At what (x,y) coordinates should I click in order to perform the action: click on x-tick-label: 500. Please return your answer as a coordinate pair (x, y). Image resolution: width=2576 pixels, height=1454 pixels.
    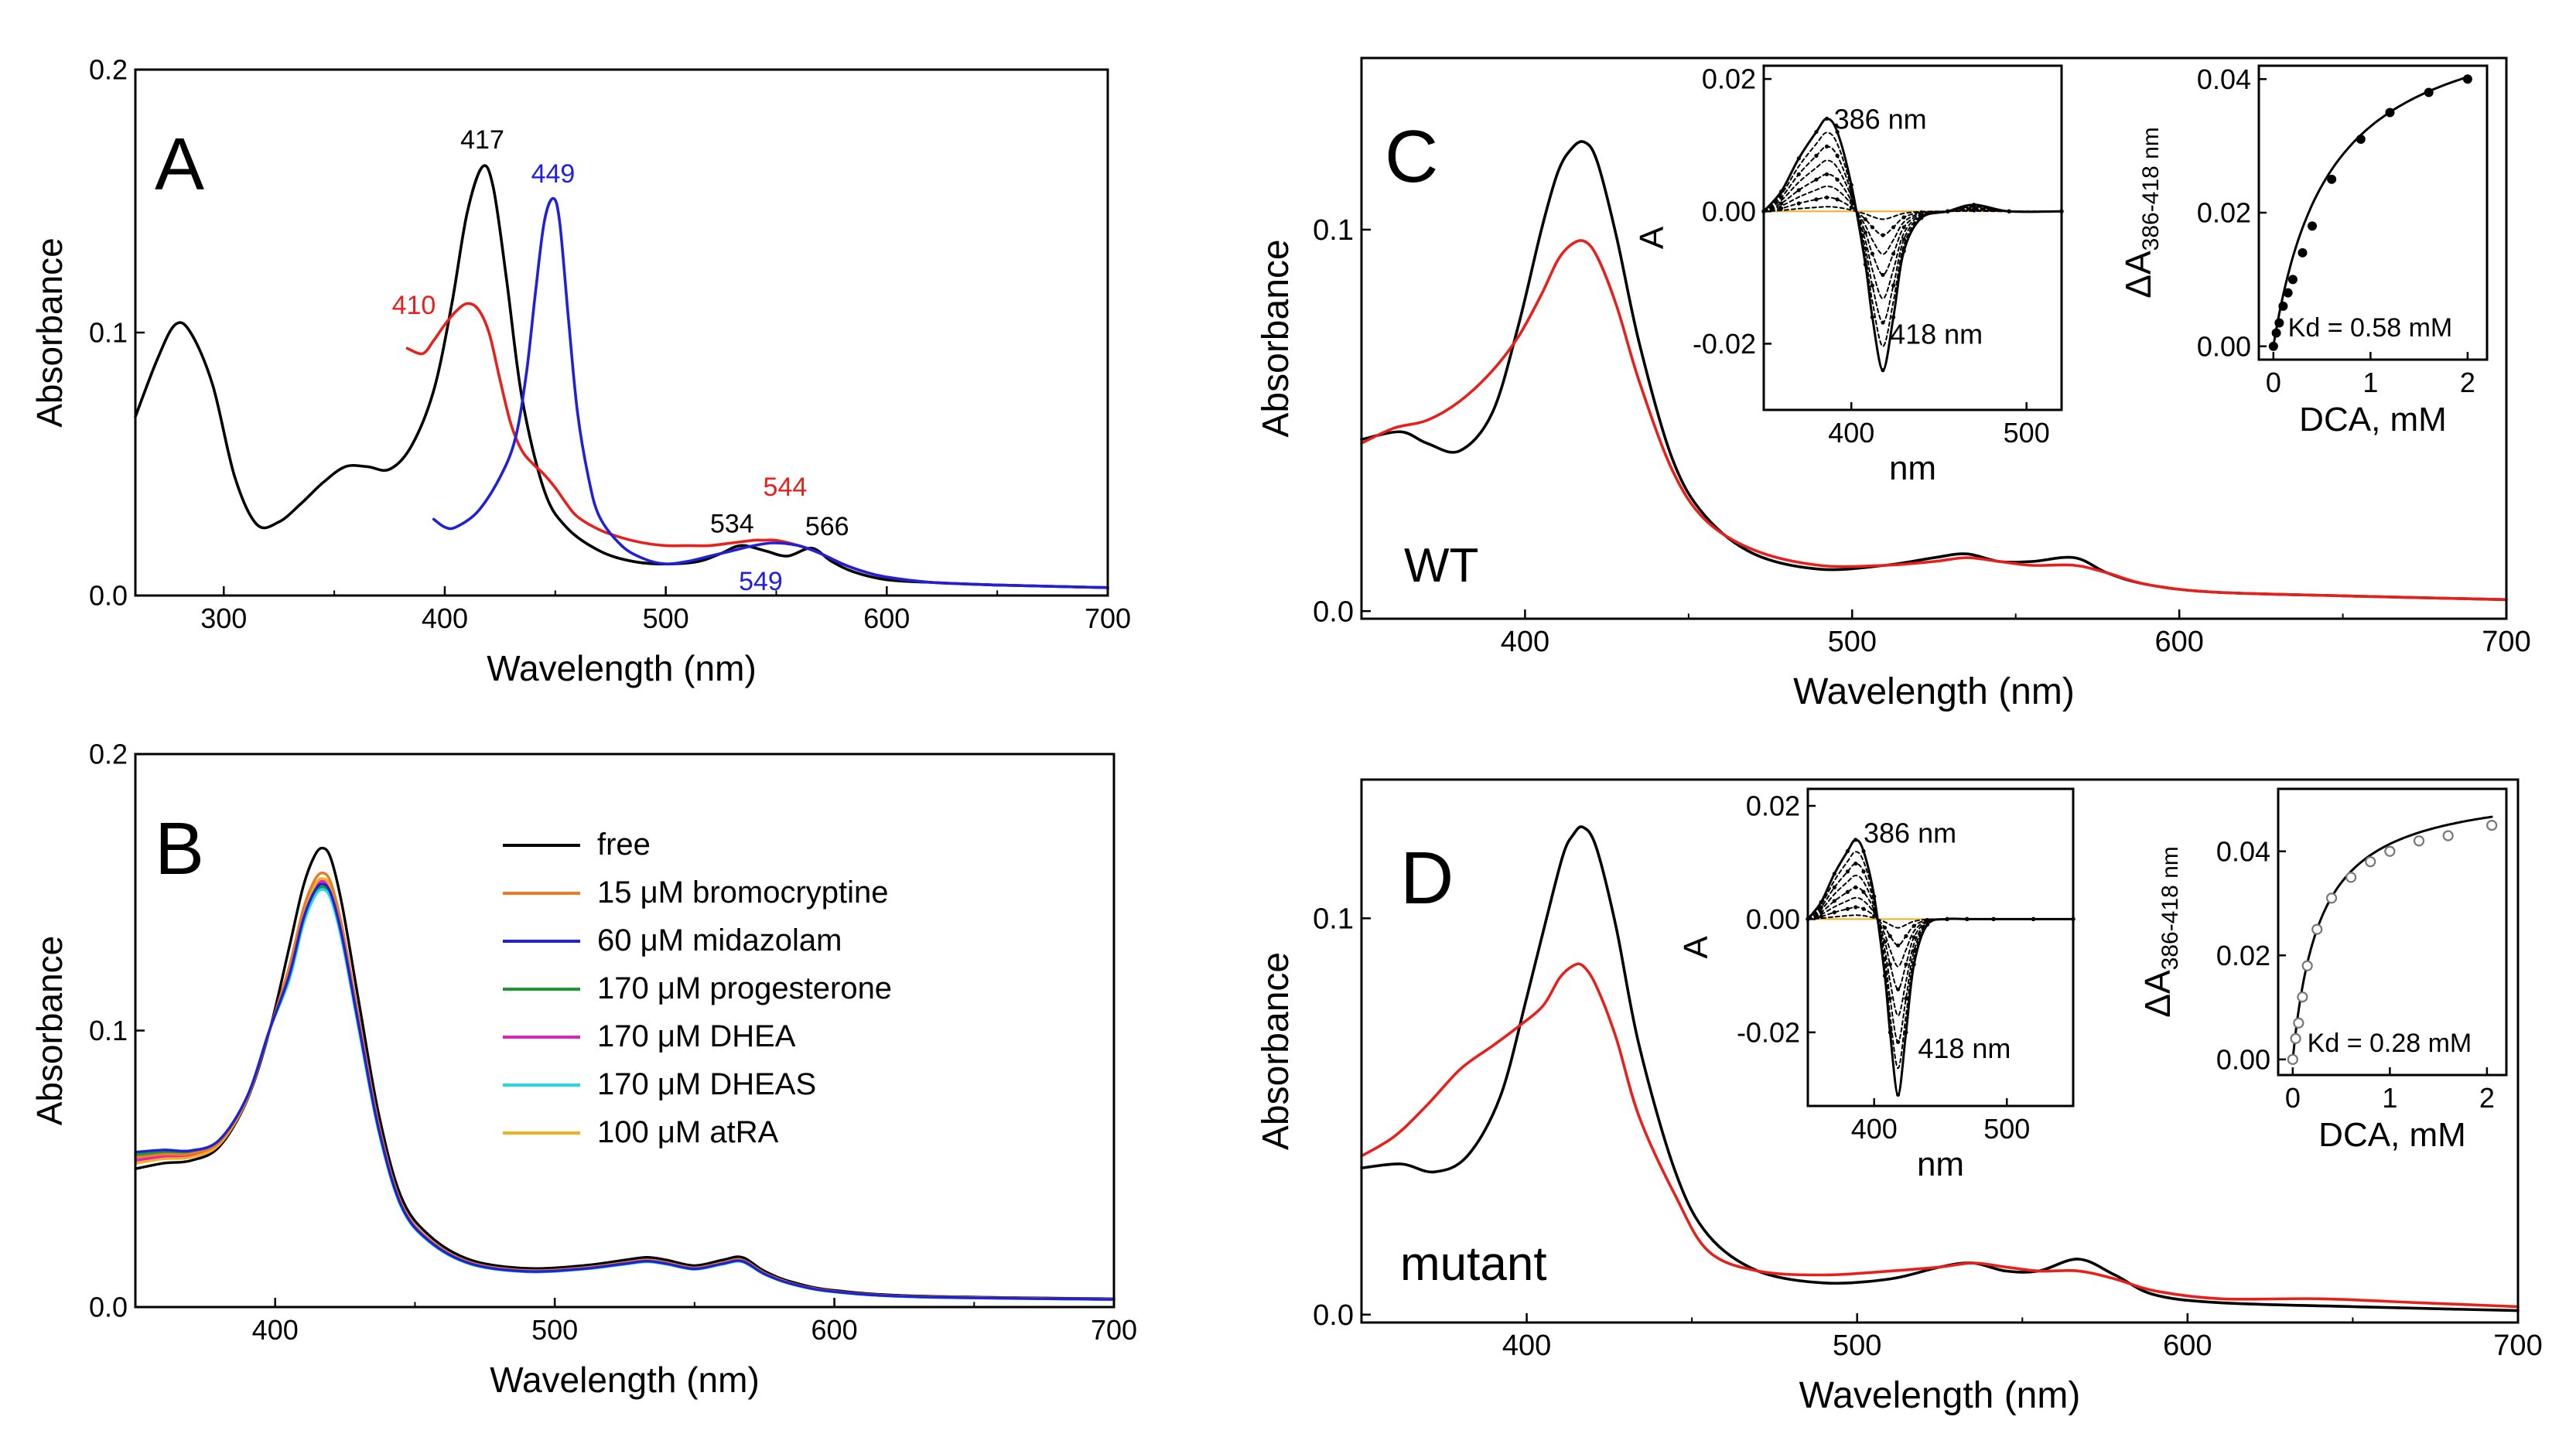
    Looking at the image, I should click on (1852, 642).